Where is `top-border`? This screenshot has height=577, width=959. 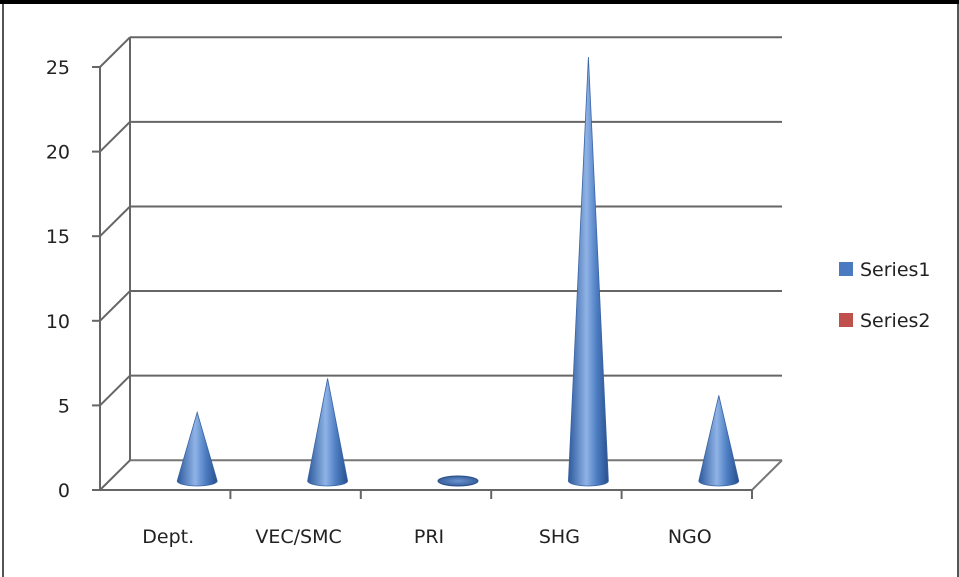
top-border is located at coordinates (479, 2).